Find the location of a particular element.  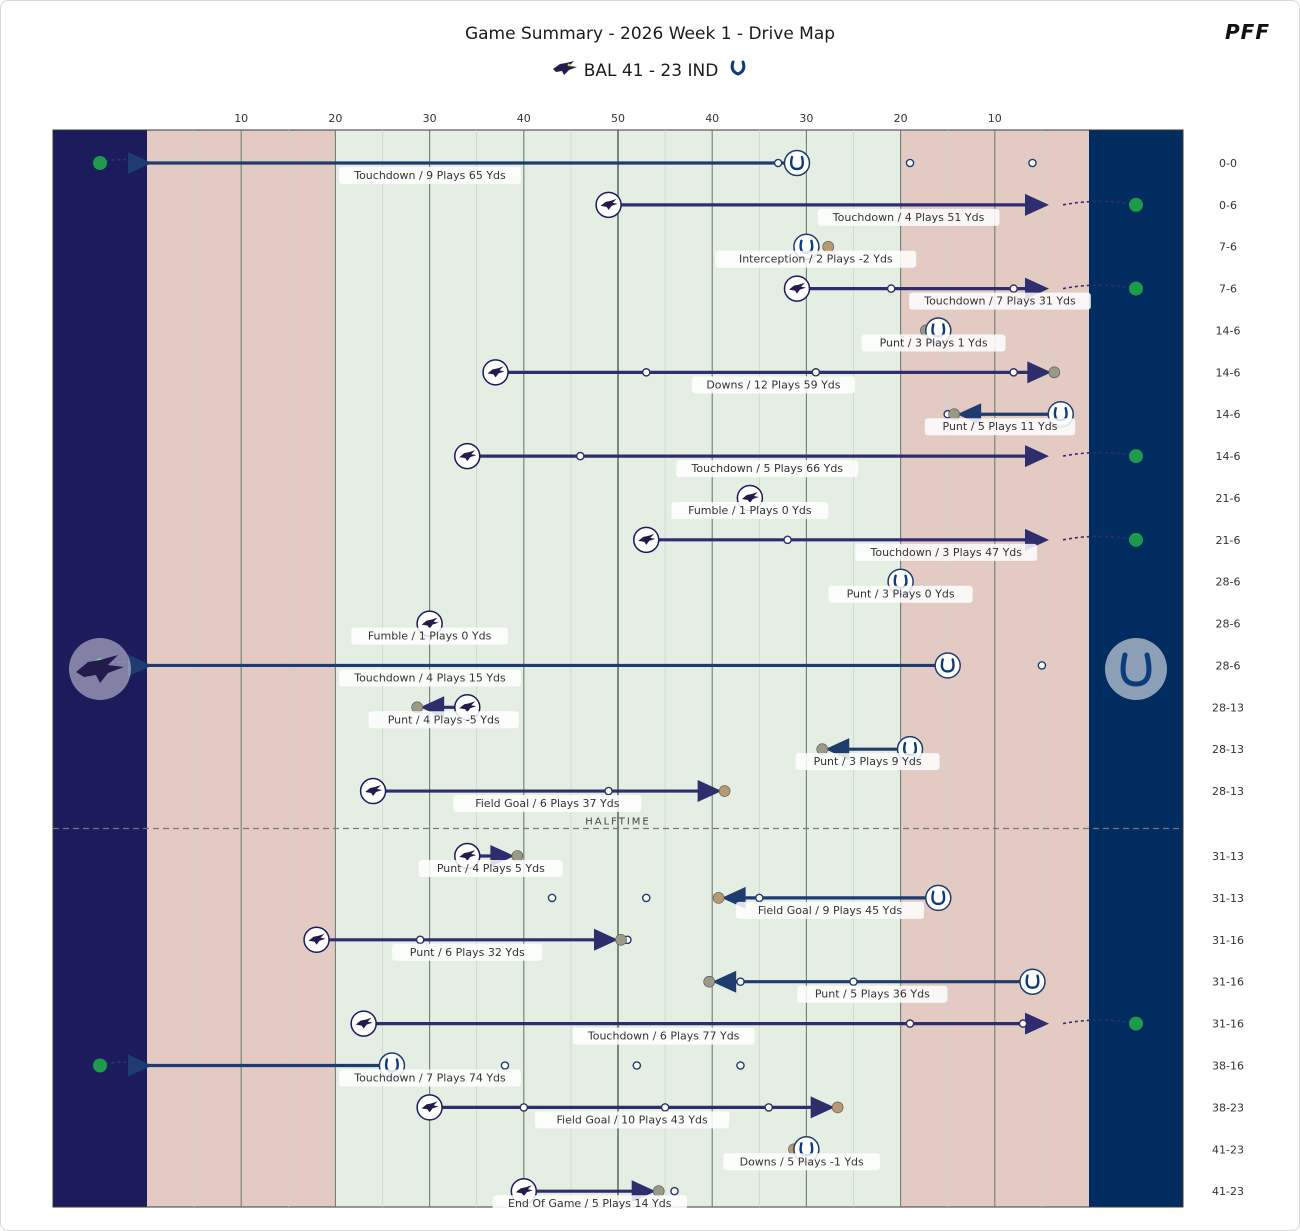

drive-label: End Of Game / 5 Plays 14 Yds 41-23 is located at coordinates (868, 1199).